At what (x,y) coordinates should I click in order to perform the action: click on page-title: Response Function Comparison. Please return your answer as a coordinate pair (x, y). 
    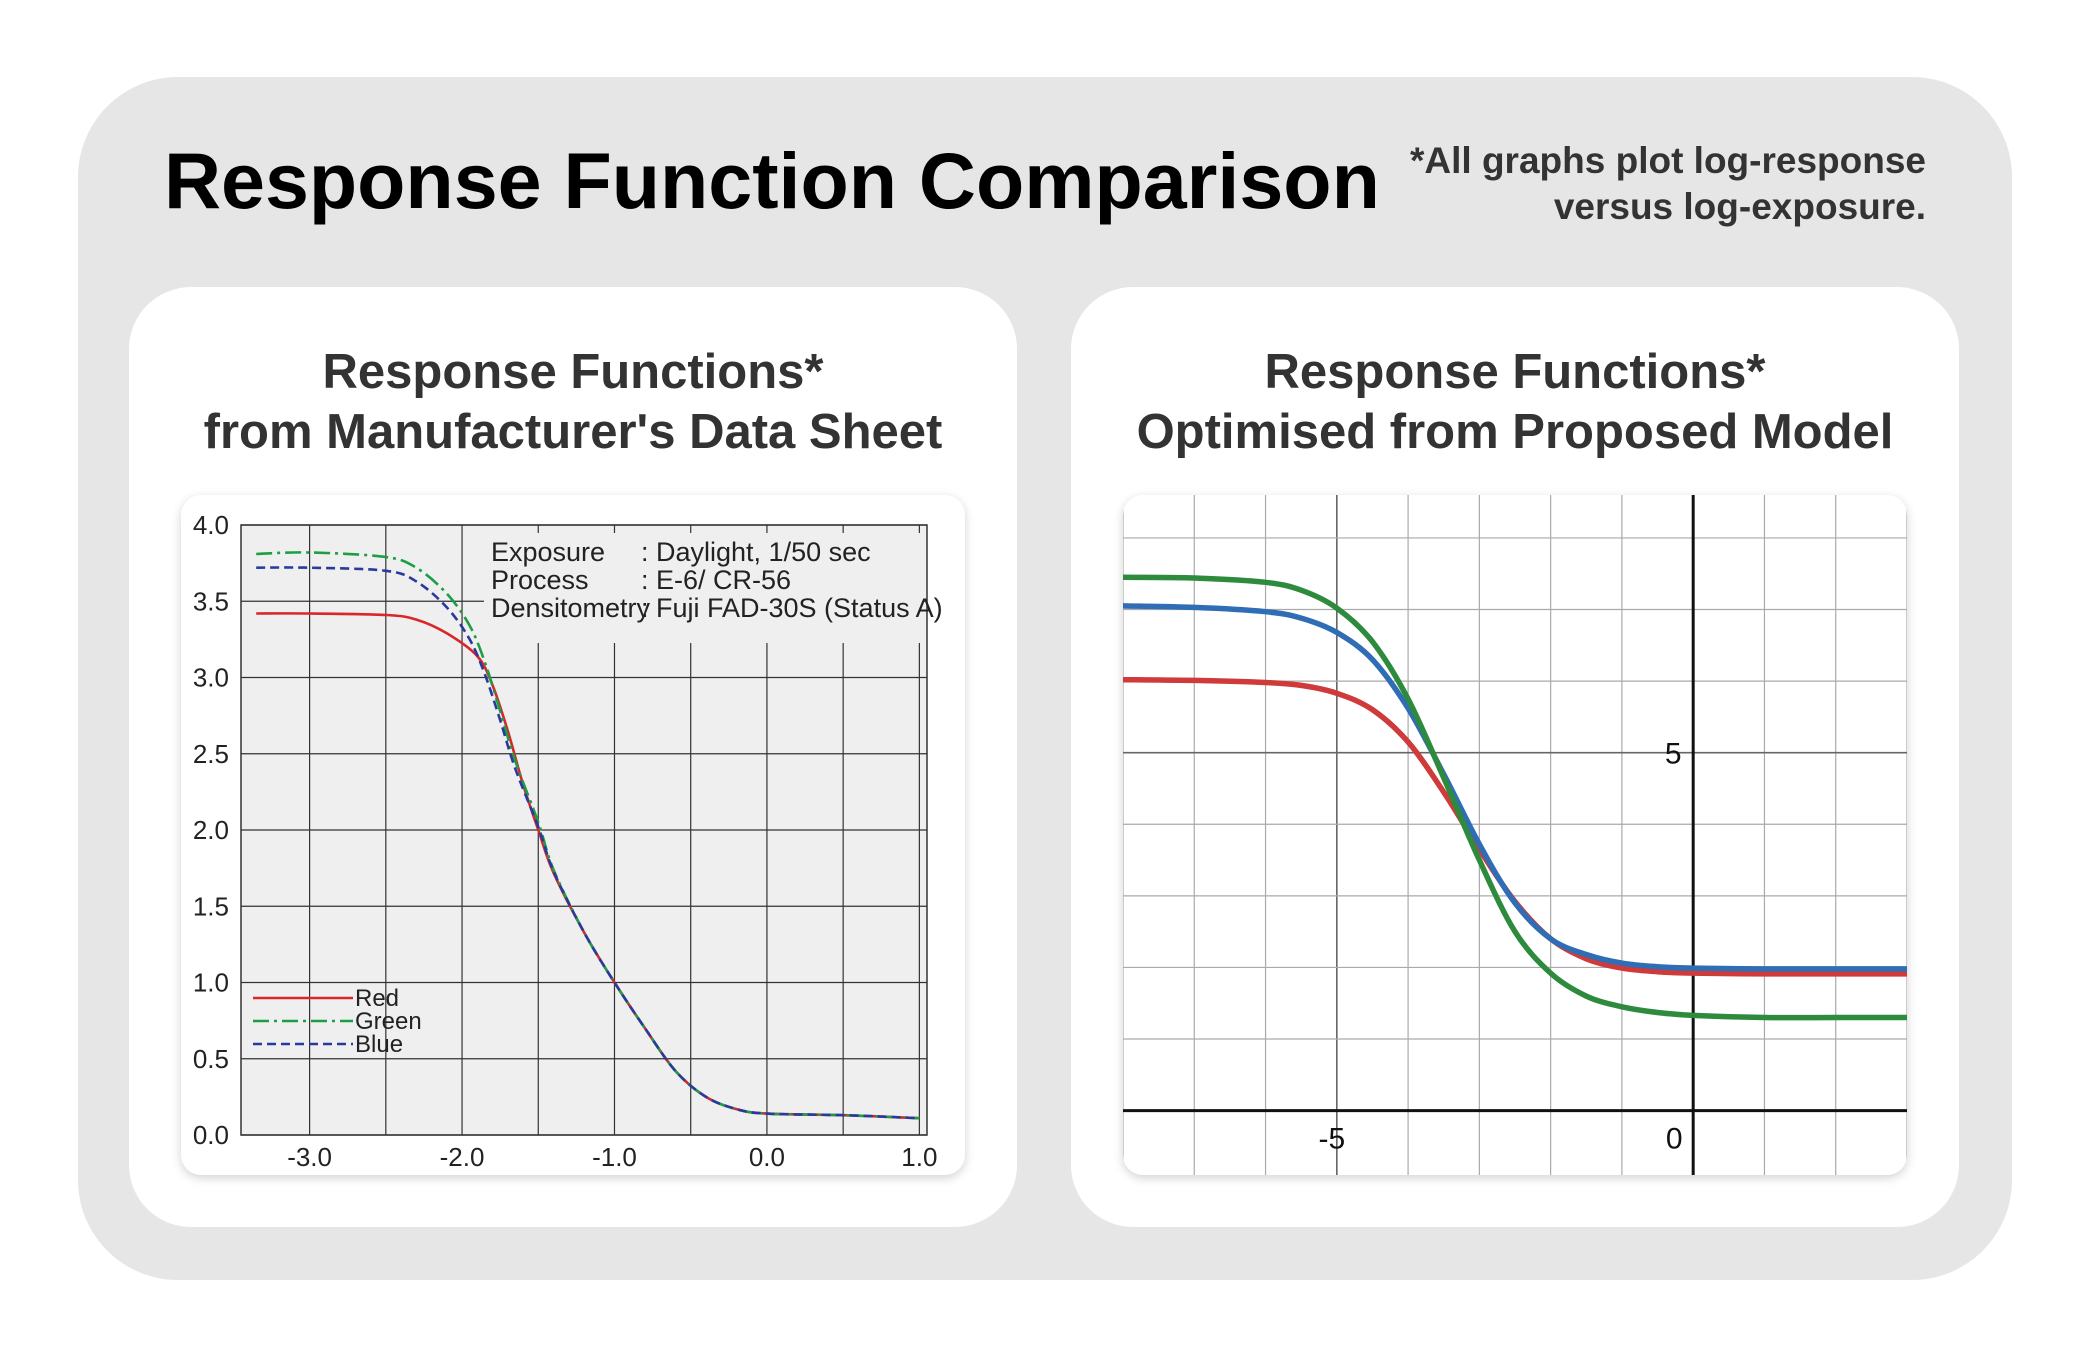
    Looking at the image, I should click on (772, 180).